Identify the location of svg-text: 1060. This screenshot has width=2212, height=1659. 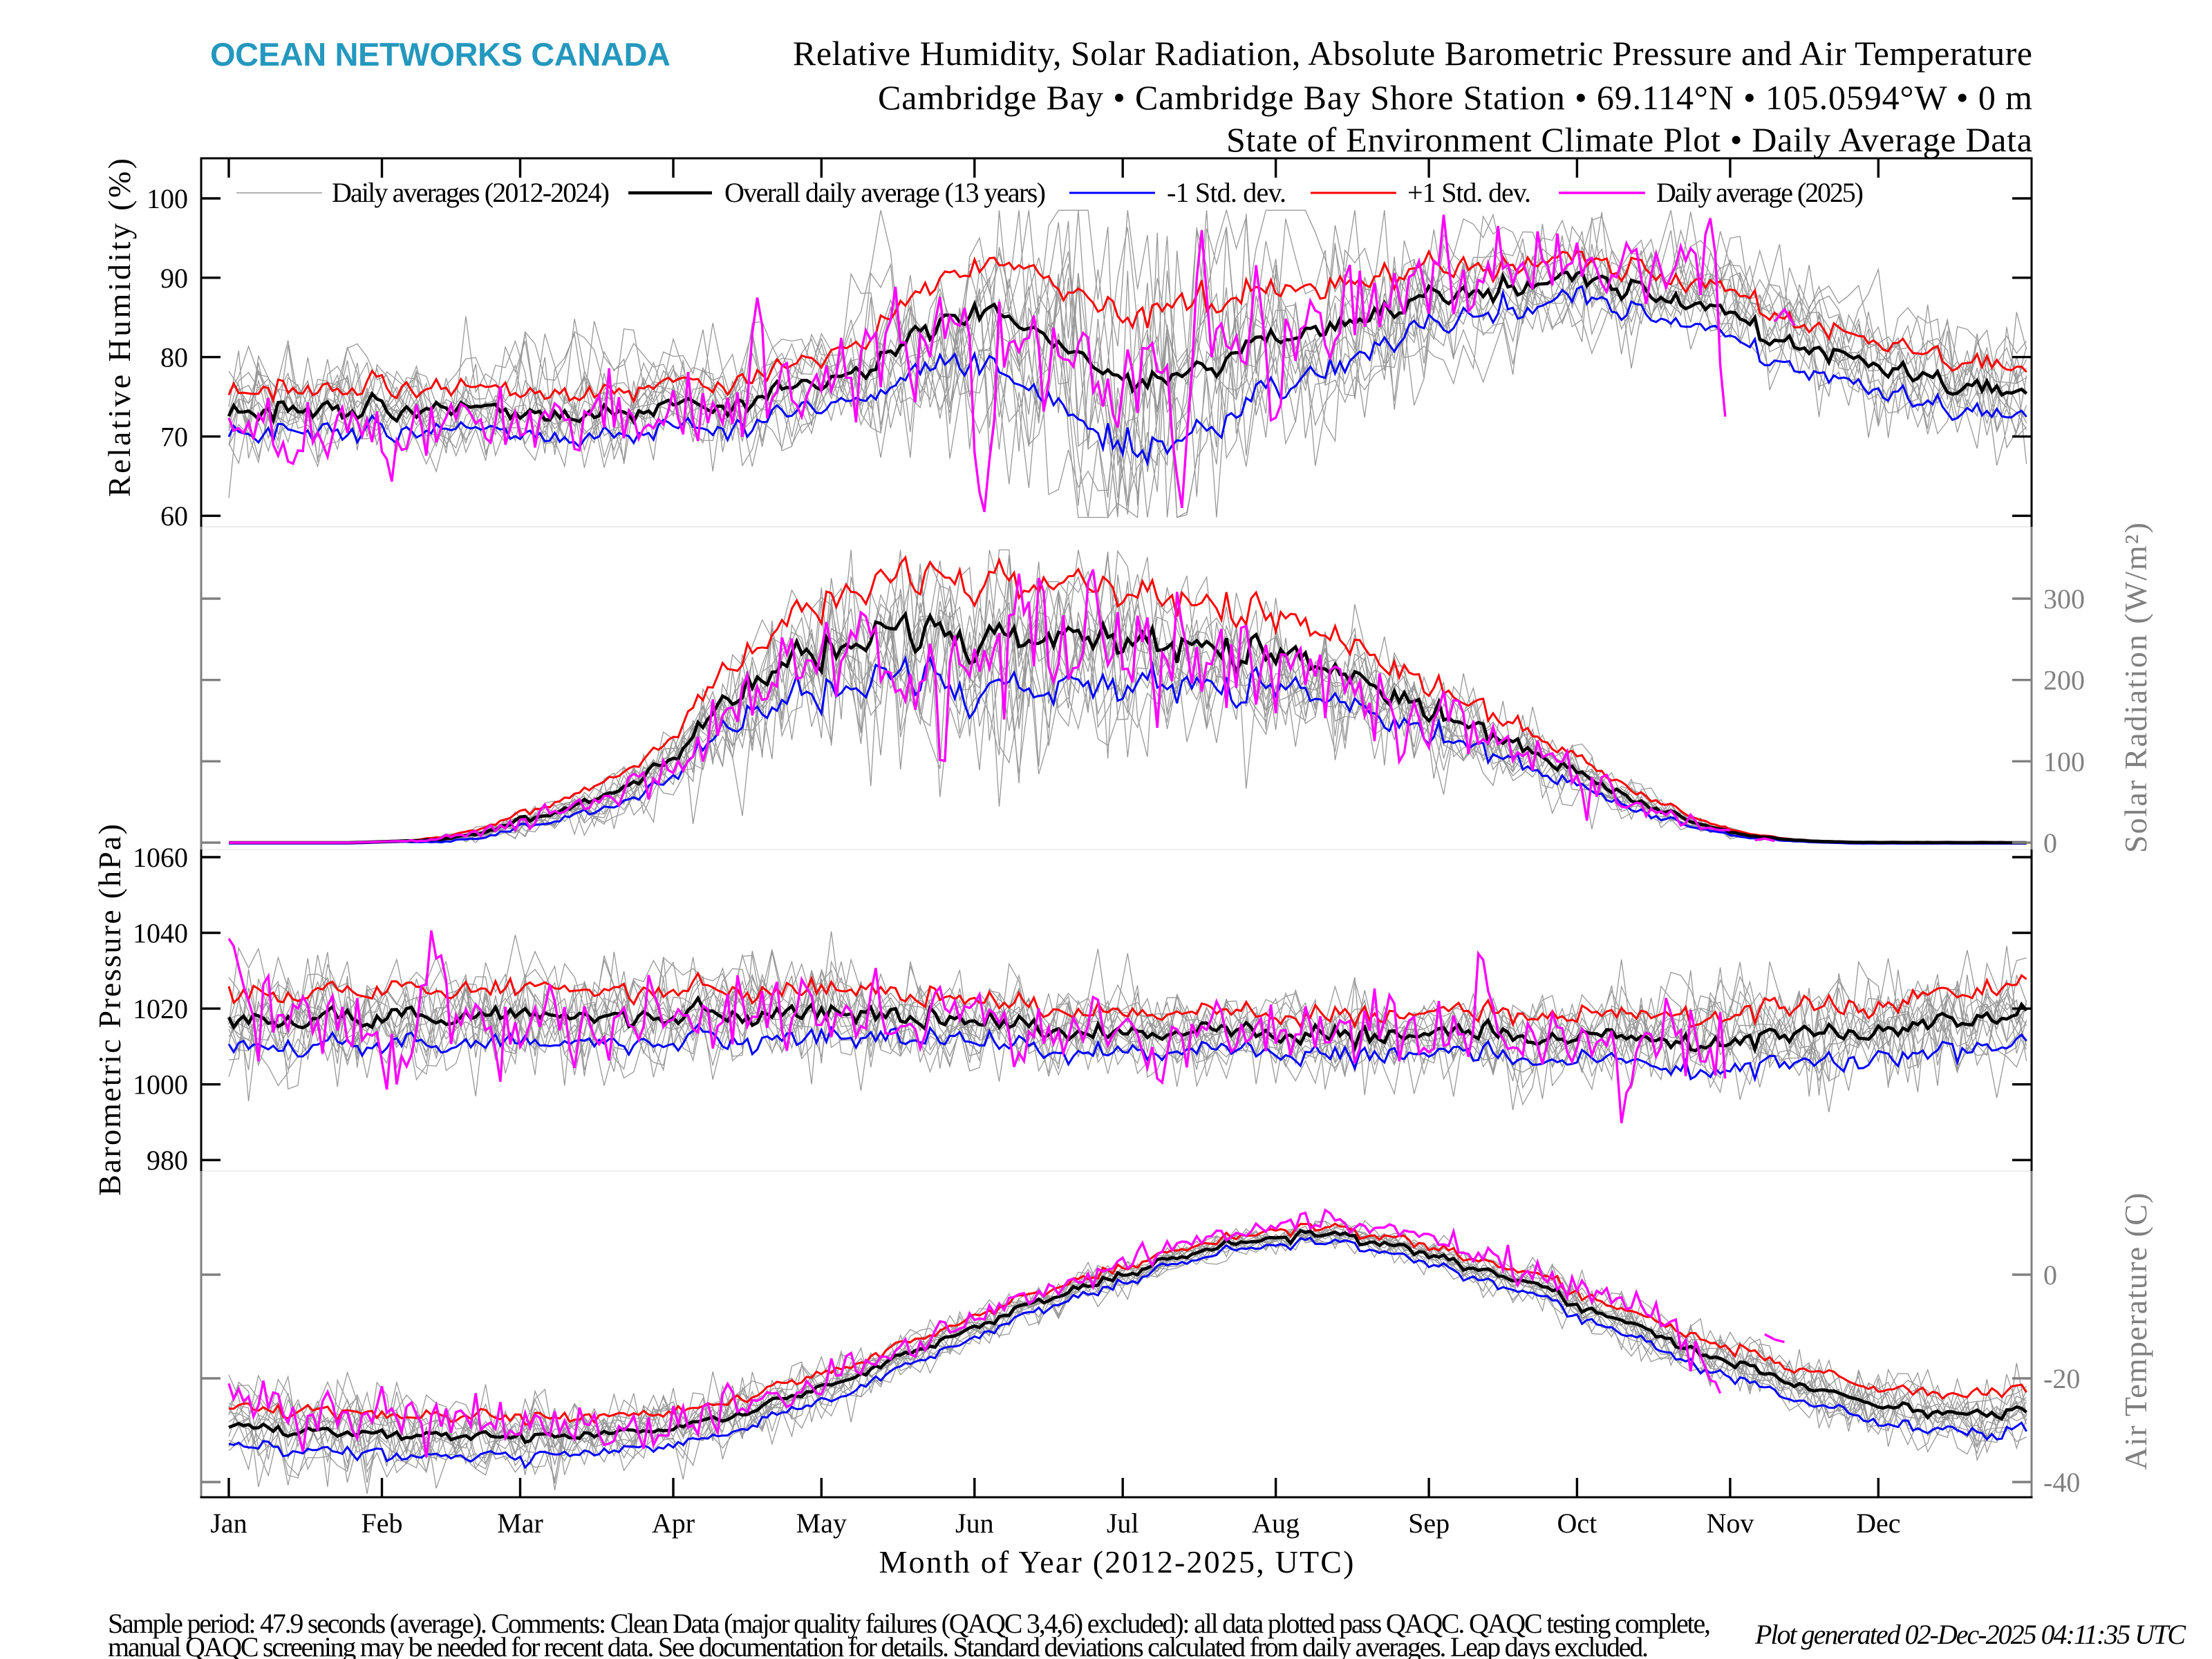
(160, 857).